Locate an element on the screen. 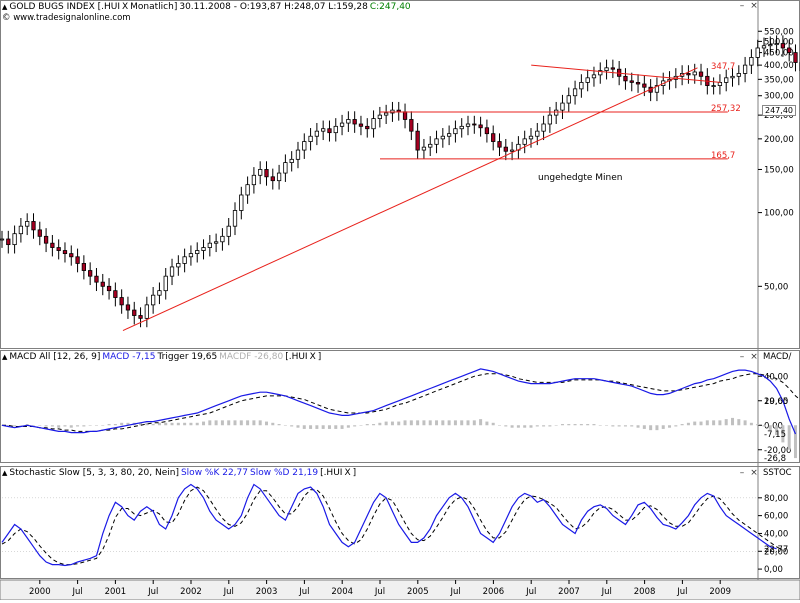 The width and height of the screenshot is (800, 603). stoch-minimize-icon: – is located at coordinates (742, 473).